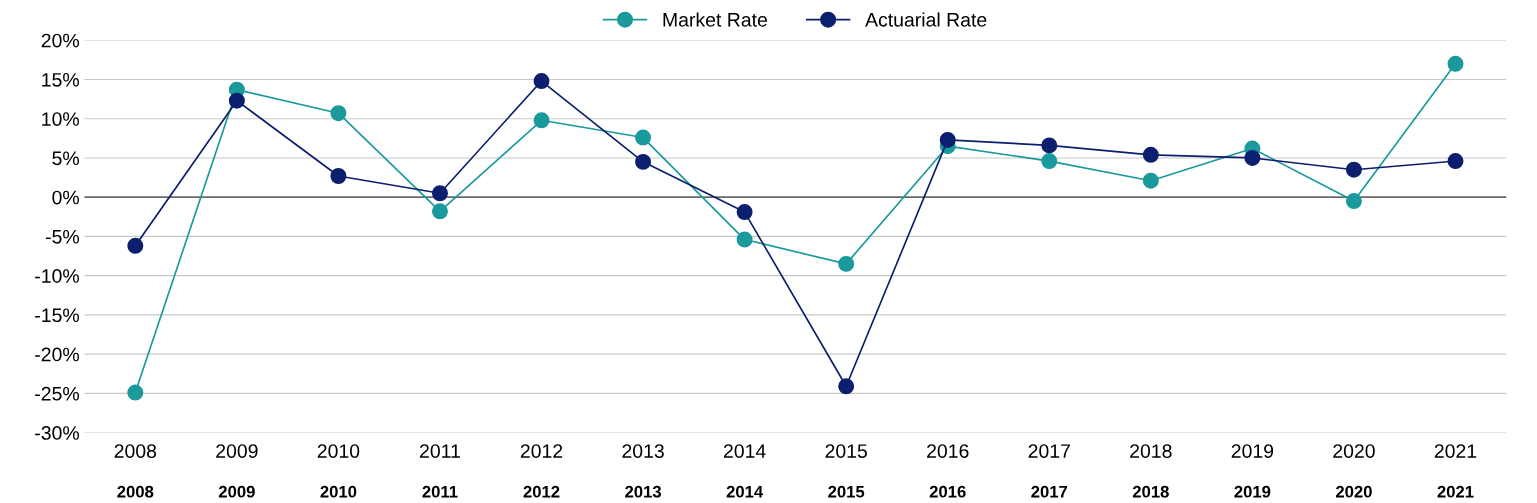 This screenshot has width=1537, height=503. Describe the element at coordinates (948, 451) in the screenshot. I see `x-tick-label: 2016` at that location.